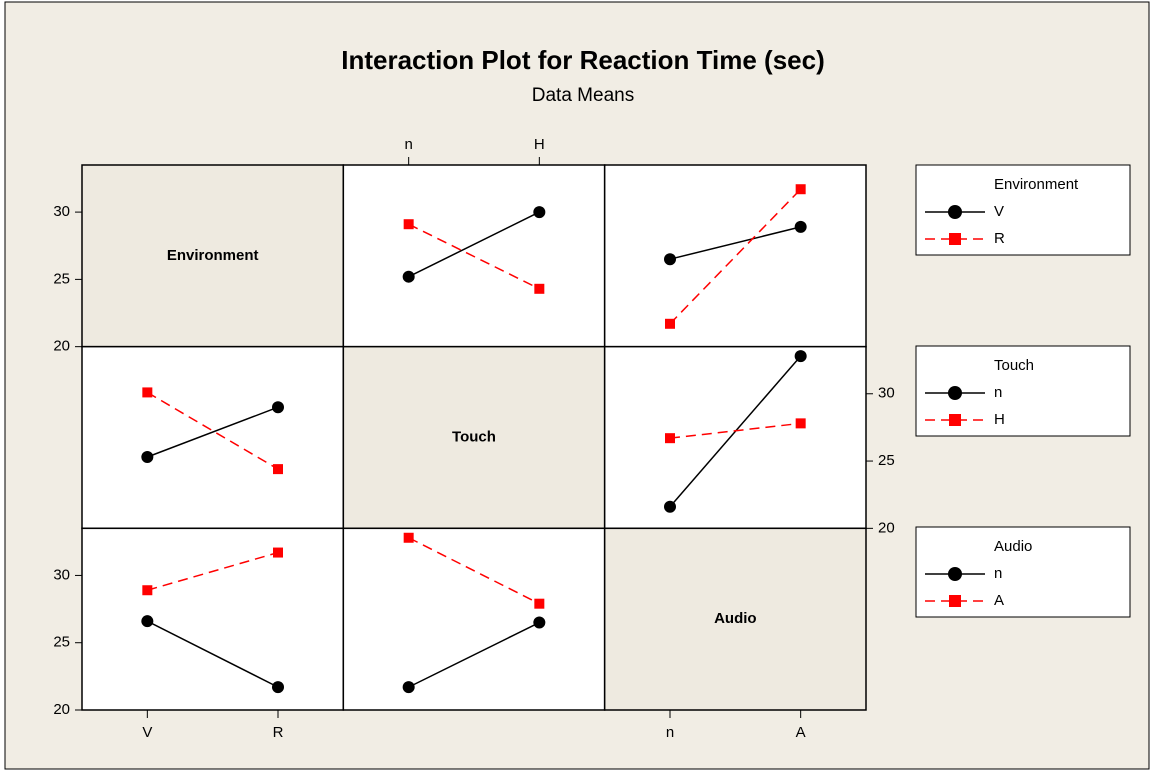  I want to click on factor-label: Touch, so click(474, 436).